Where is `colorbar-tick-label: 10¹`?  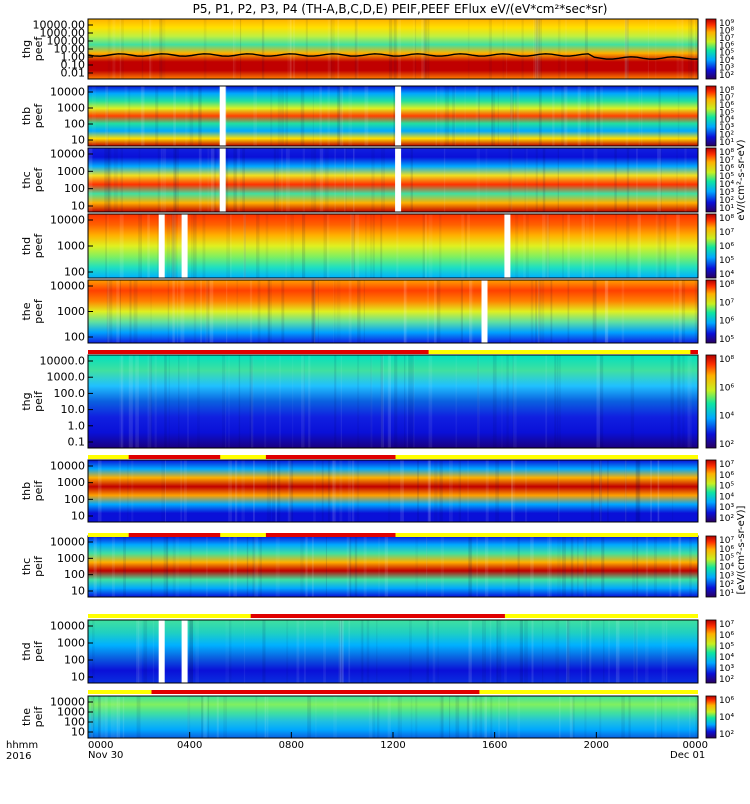
colorbar-tick-label: 10¹ is located at coordinates (726, 143).